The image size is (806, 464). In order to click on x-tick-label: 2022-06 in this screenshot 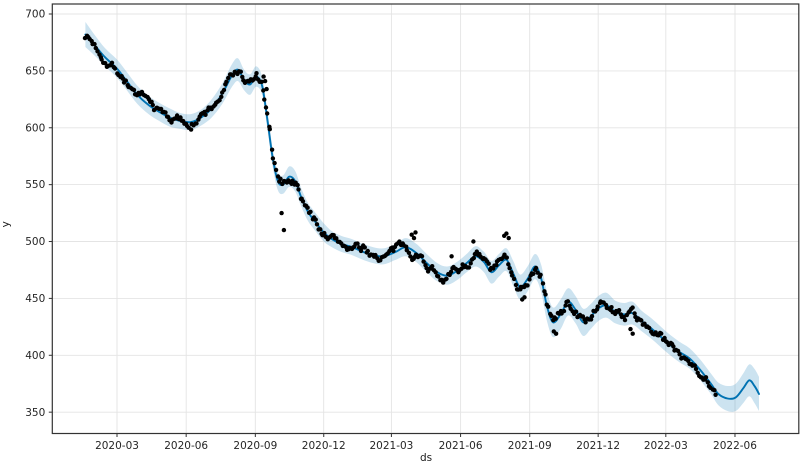, I will do `click(735, 446)`.